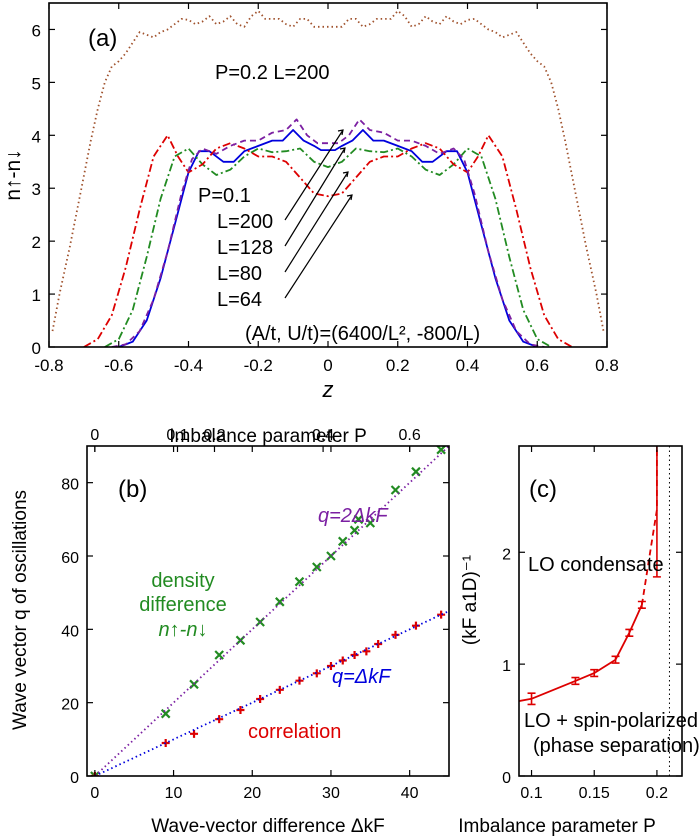  What do you see at coordinates (353, 516) in the screenshot?
I see `annotation-q2: q=2ΔkF` at bounding box center [353, 516].